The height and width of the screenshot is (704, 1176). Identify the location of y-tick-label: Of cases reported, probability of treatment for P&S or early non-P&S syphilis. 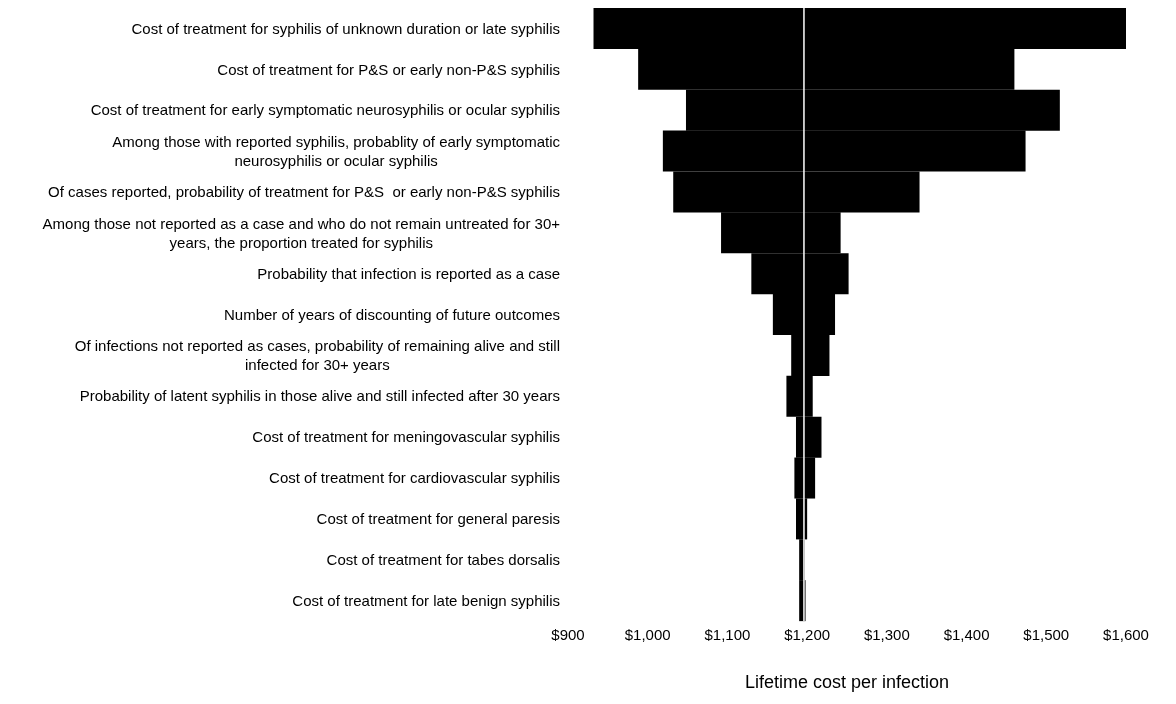
(304, 192).